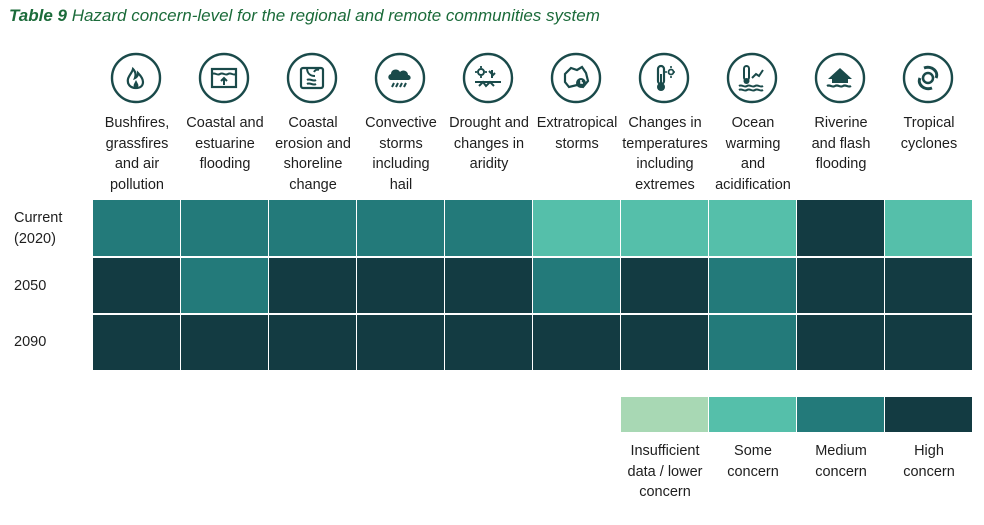 This screenshot has width=984, height=525. Describe the element at coordinates (929, 143) in the screenshot. I see `hazard-label-line: cyclones` at that location.